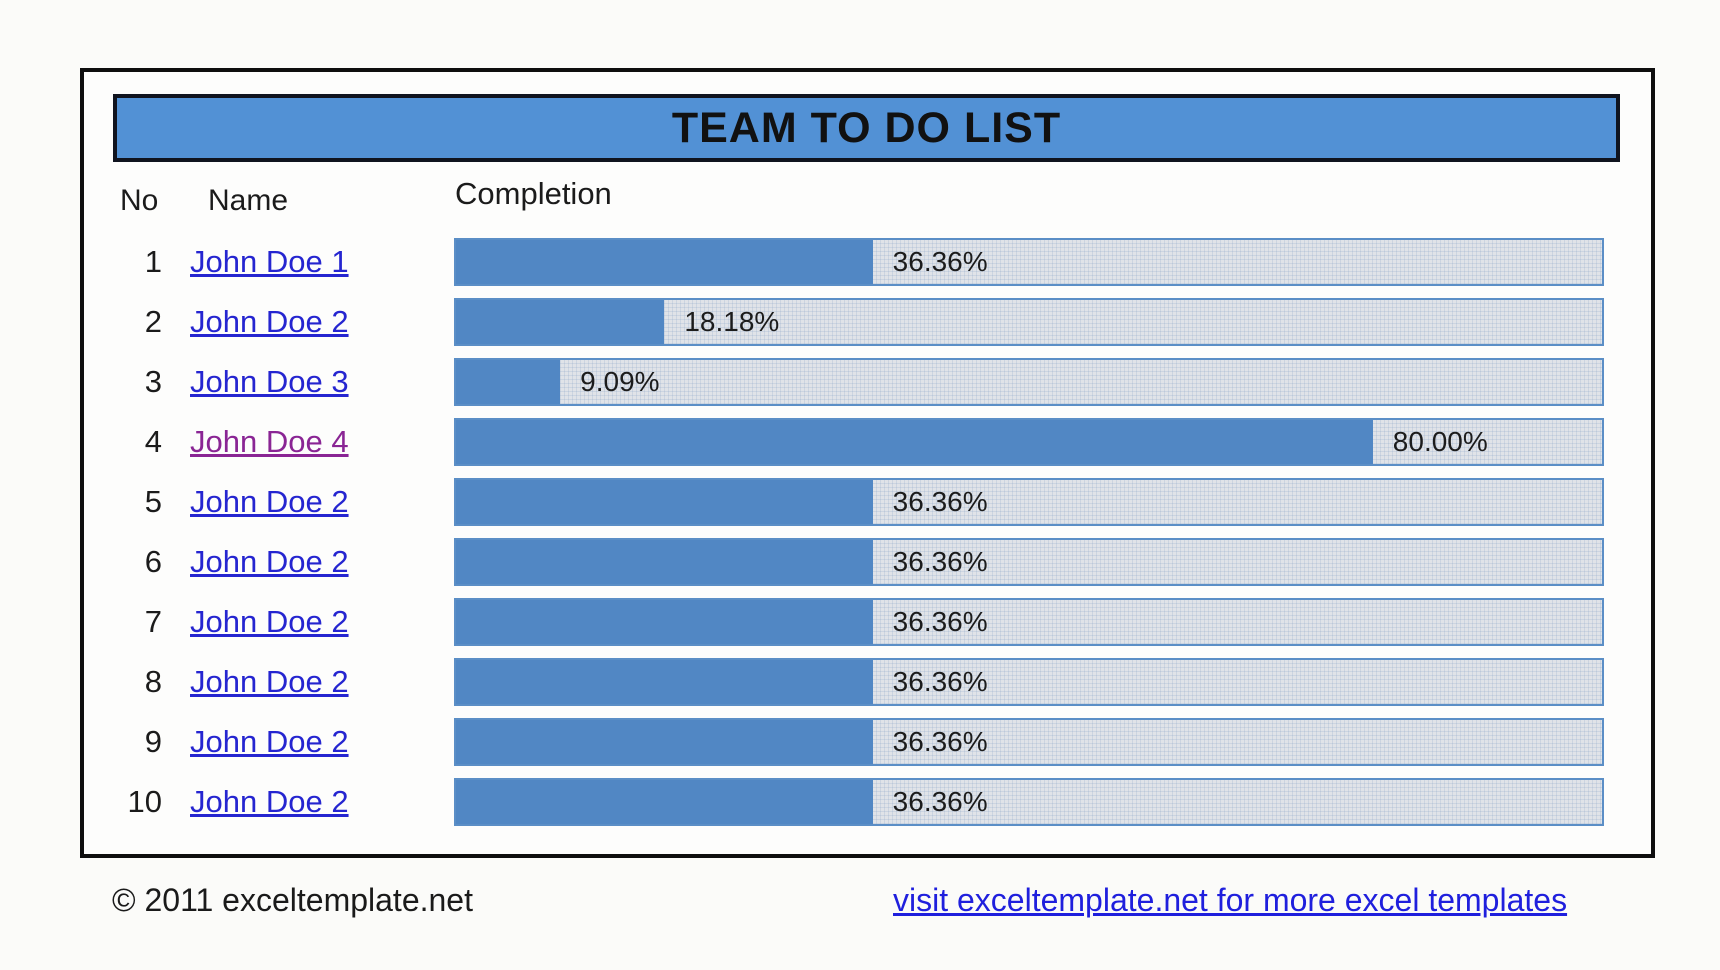 The width and height of the screenshot is (1720, 970). I want to click on task-row: 8 John Doe 2 36.36%, so click(867, 682).